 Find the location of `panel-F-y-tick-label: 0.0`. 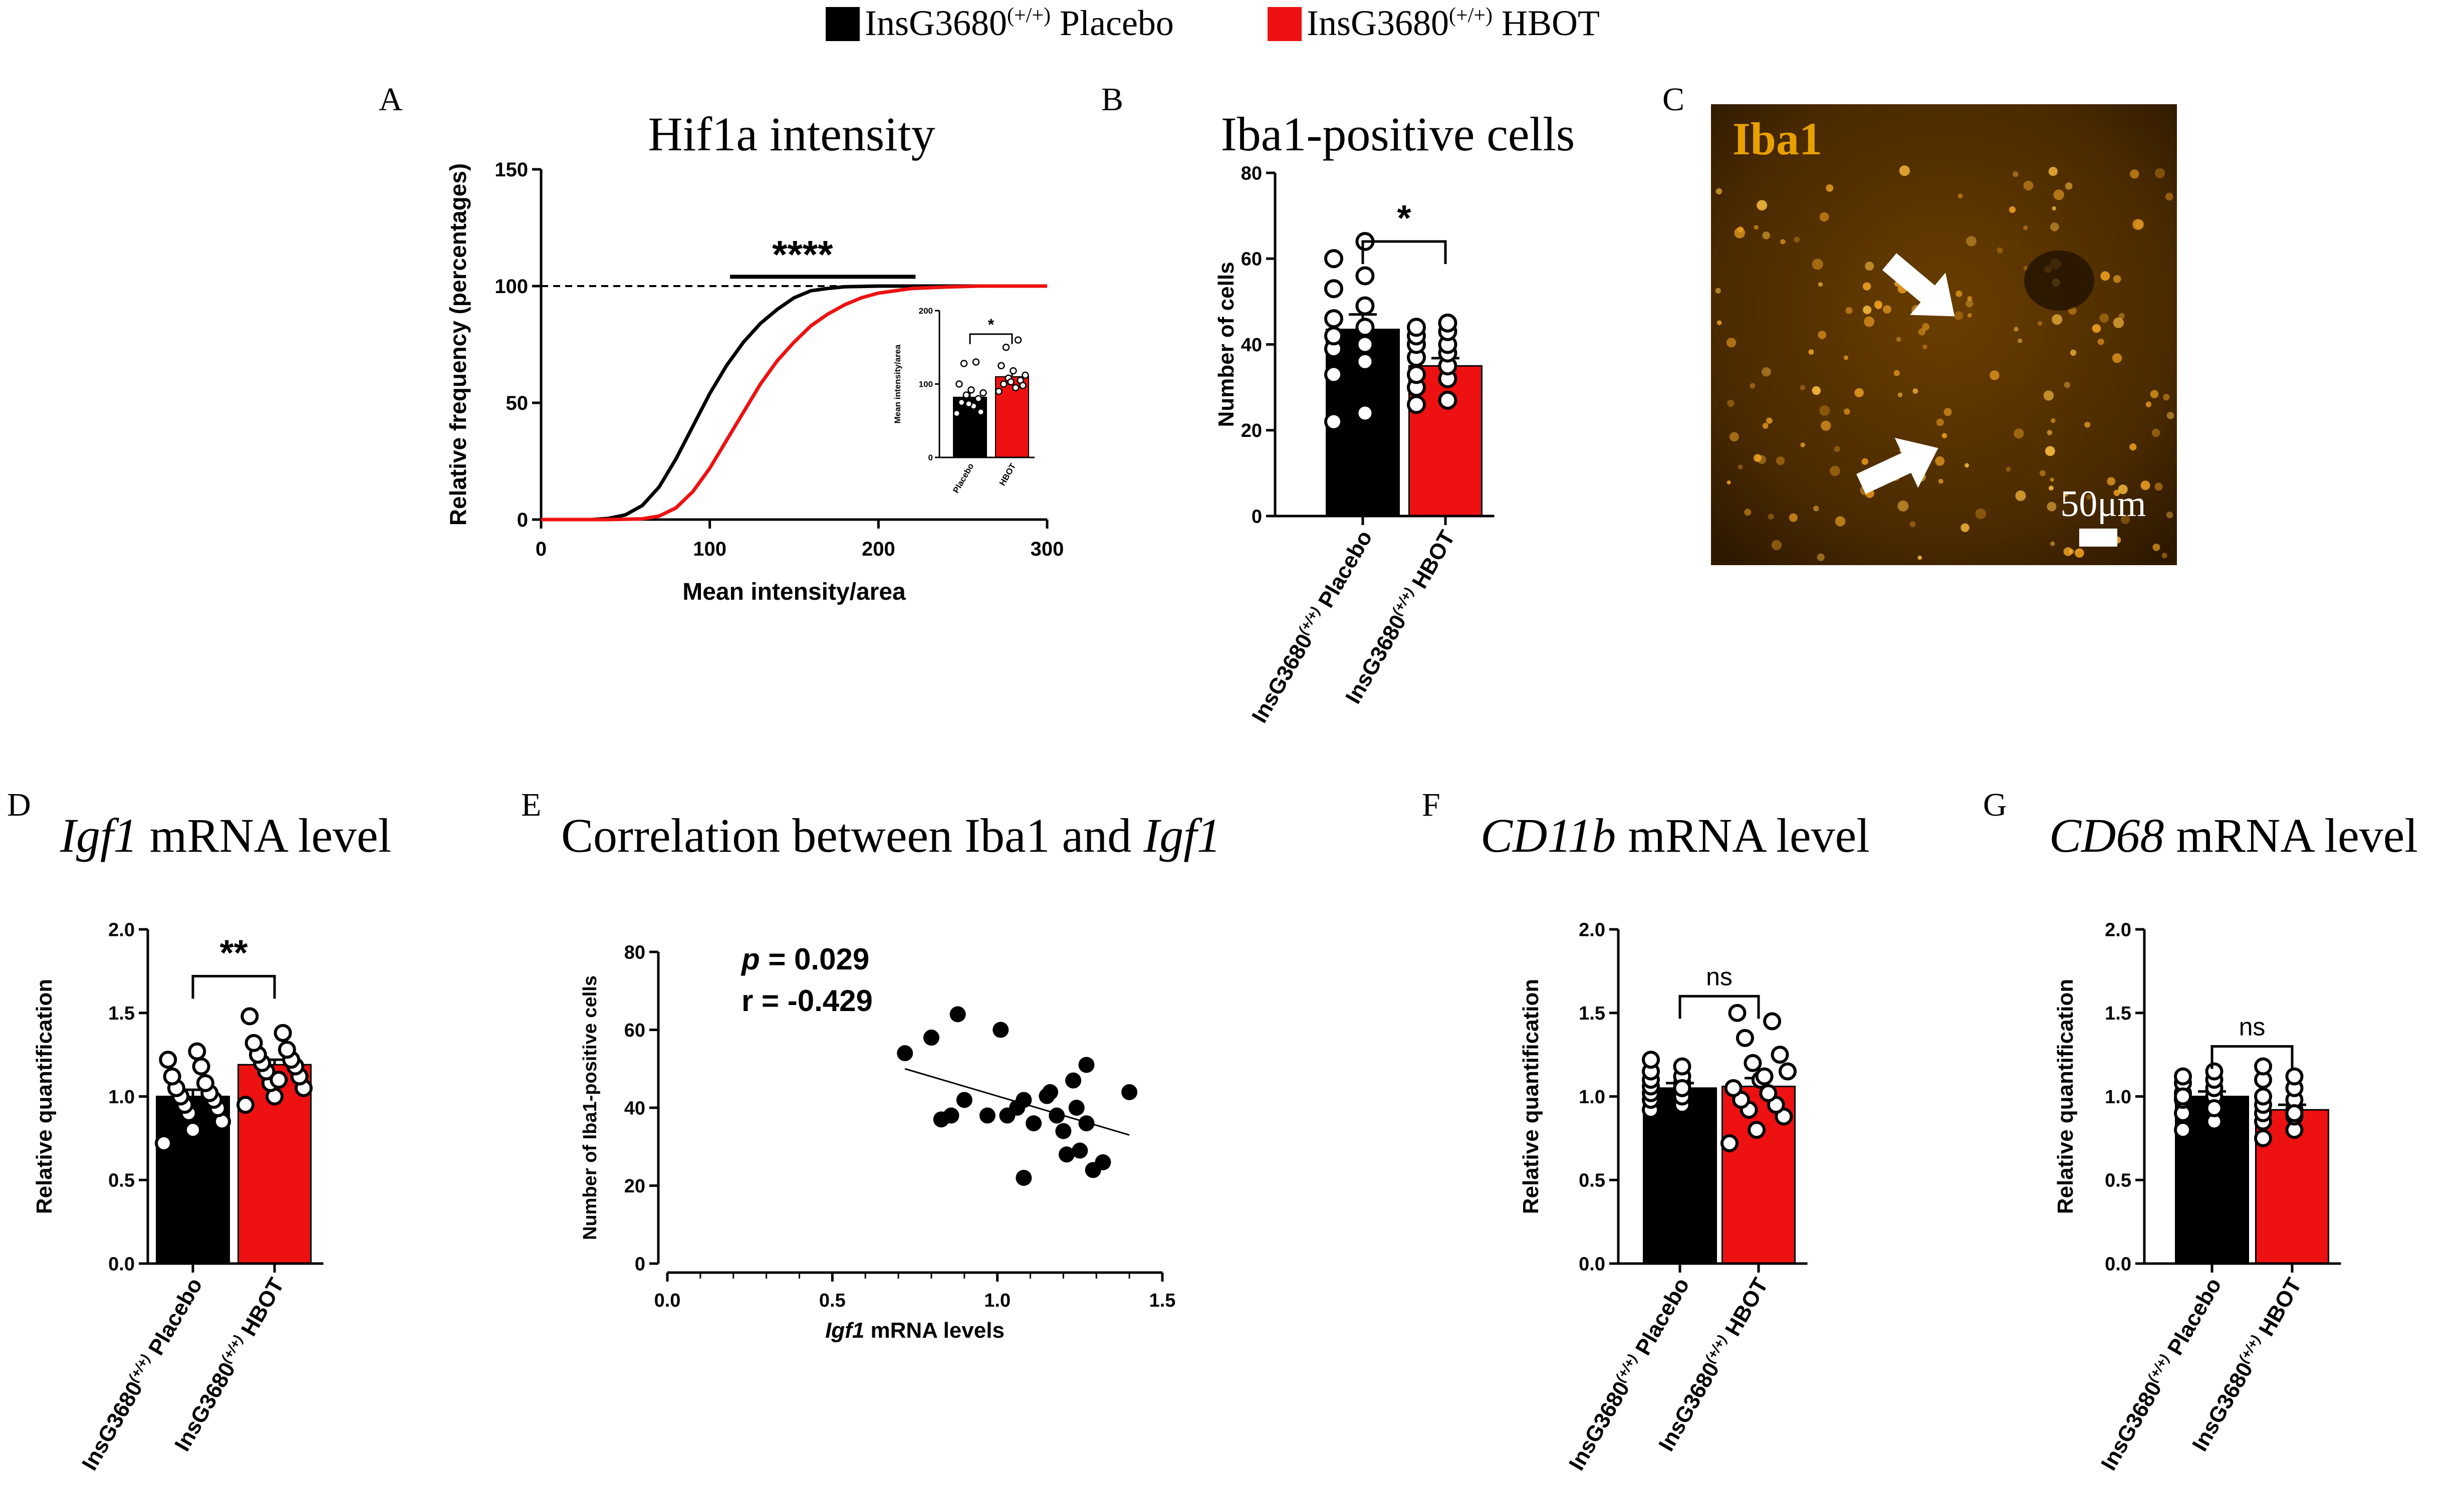

panel-F-y-tick-label: 0.0 is located at coordinates (1592, 1264).